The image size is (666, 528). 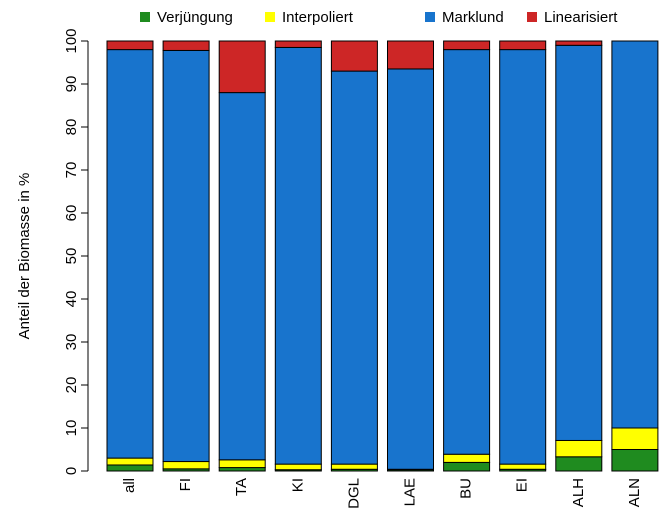 I want to click on y-tick-label: 10, so click(x=71, y=428).